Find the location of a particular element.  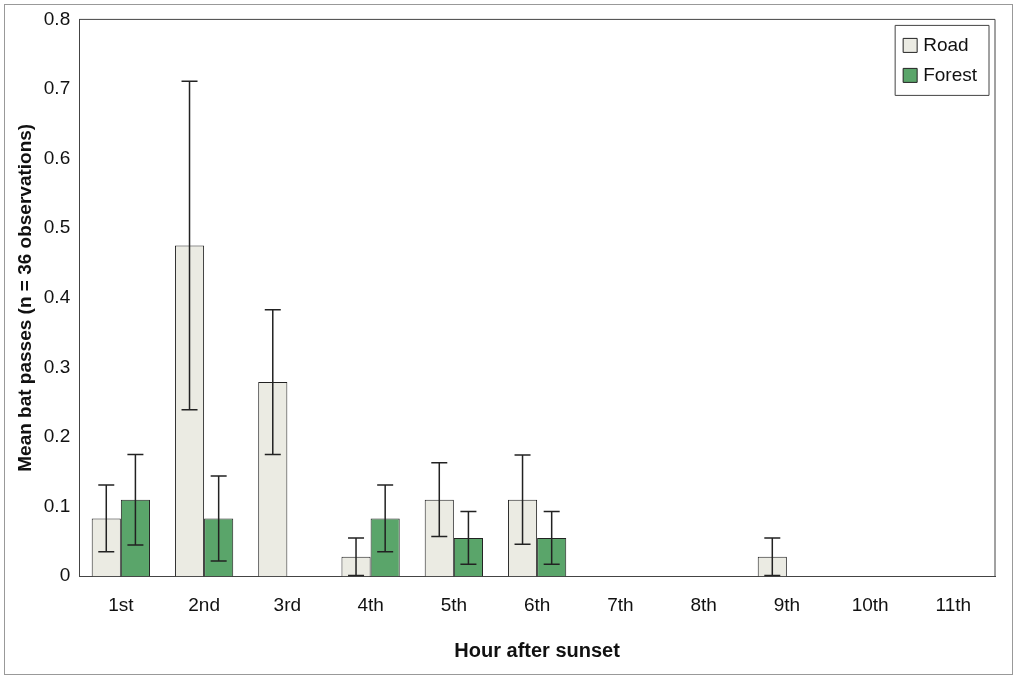

legend-label: Forest is located at coordinates (950, 74).